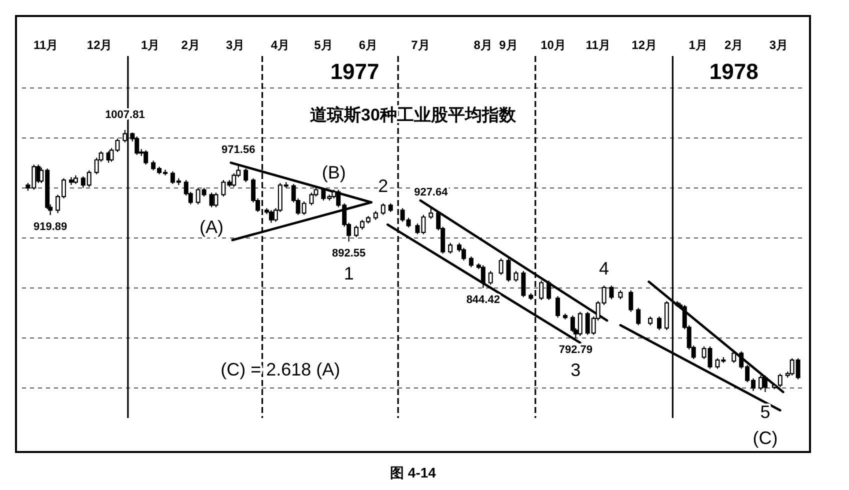 Image resolution: width=849 pixels, height=490 pixels. Describe the element at coordinates (212, 227) in the screenshot. I see `wave-label: (A)` at that location.